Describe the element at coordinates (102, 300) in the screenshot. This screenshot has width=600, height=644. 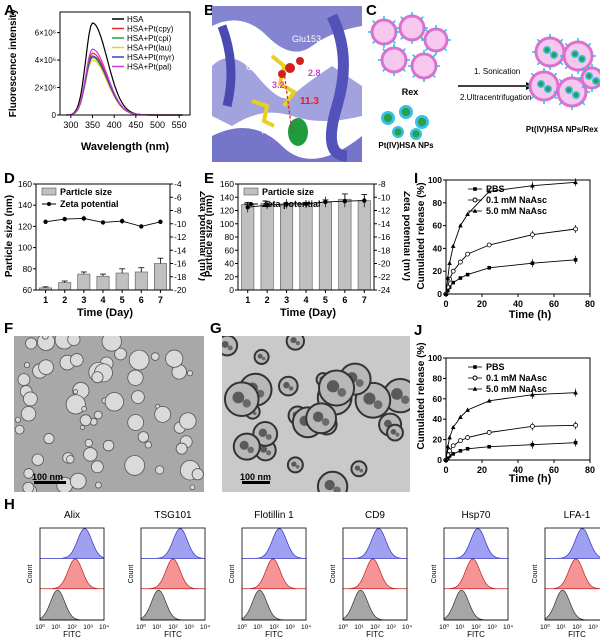
I see `x-tick-label: 4` at that location.